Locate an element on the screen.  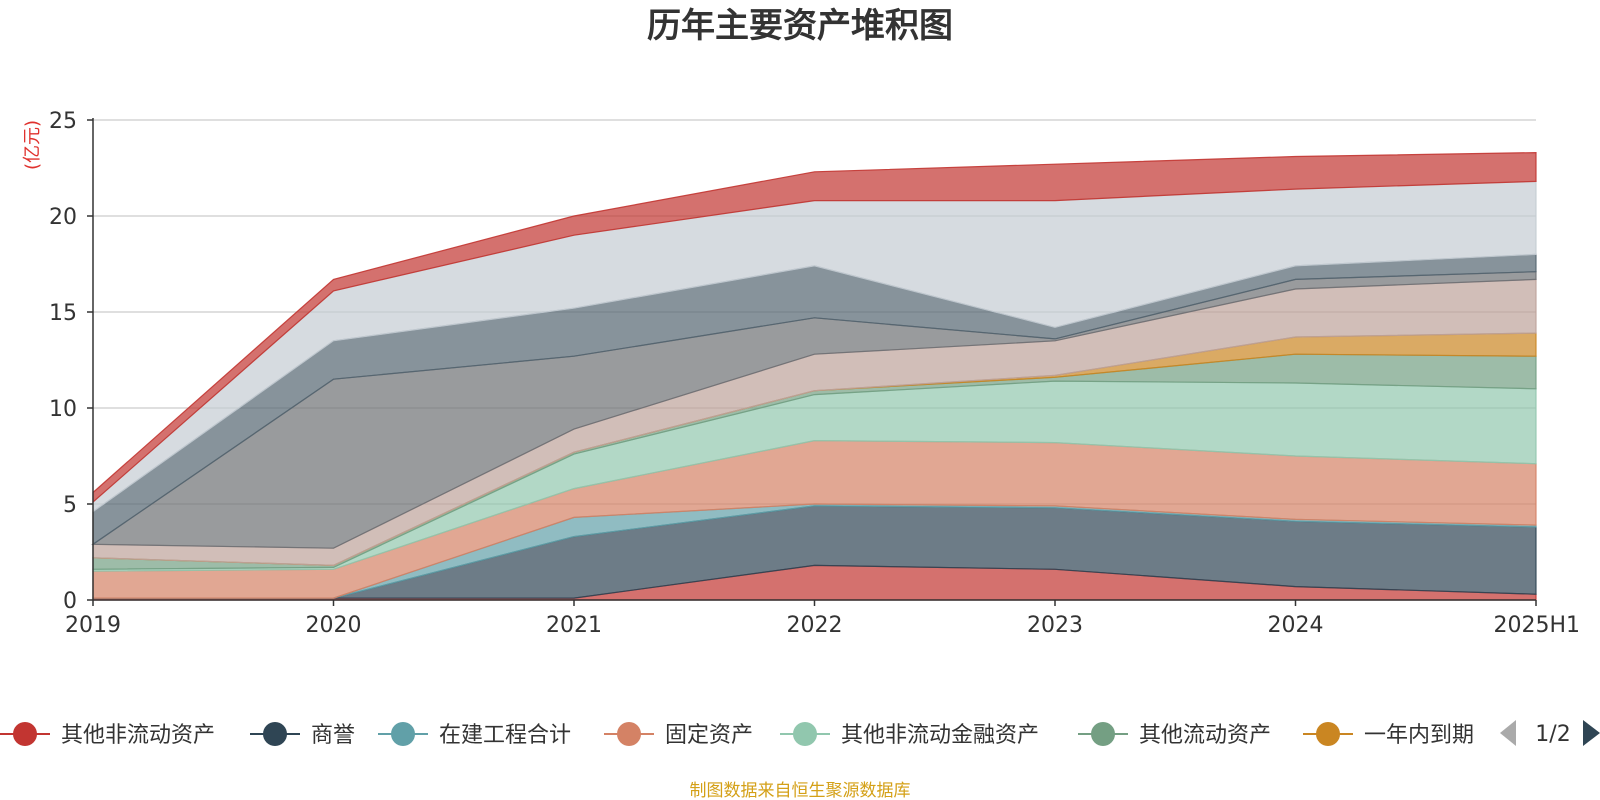
x-tick-label: 2020 is located at coordinates (334, 625).